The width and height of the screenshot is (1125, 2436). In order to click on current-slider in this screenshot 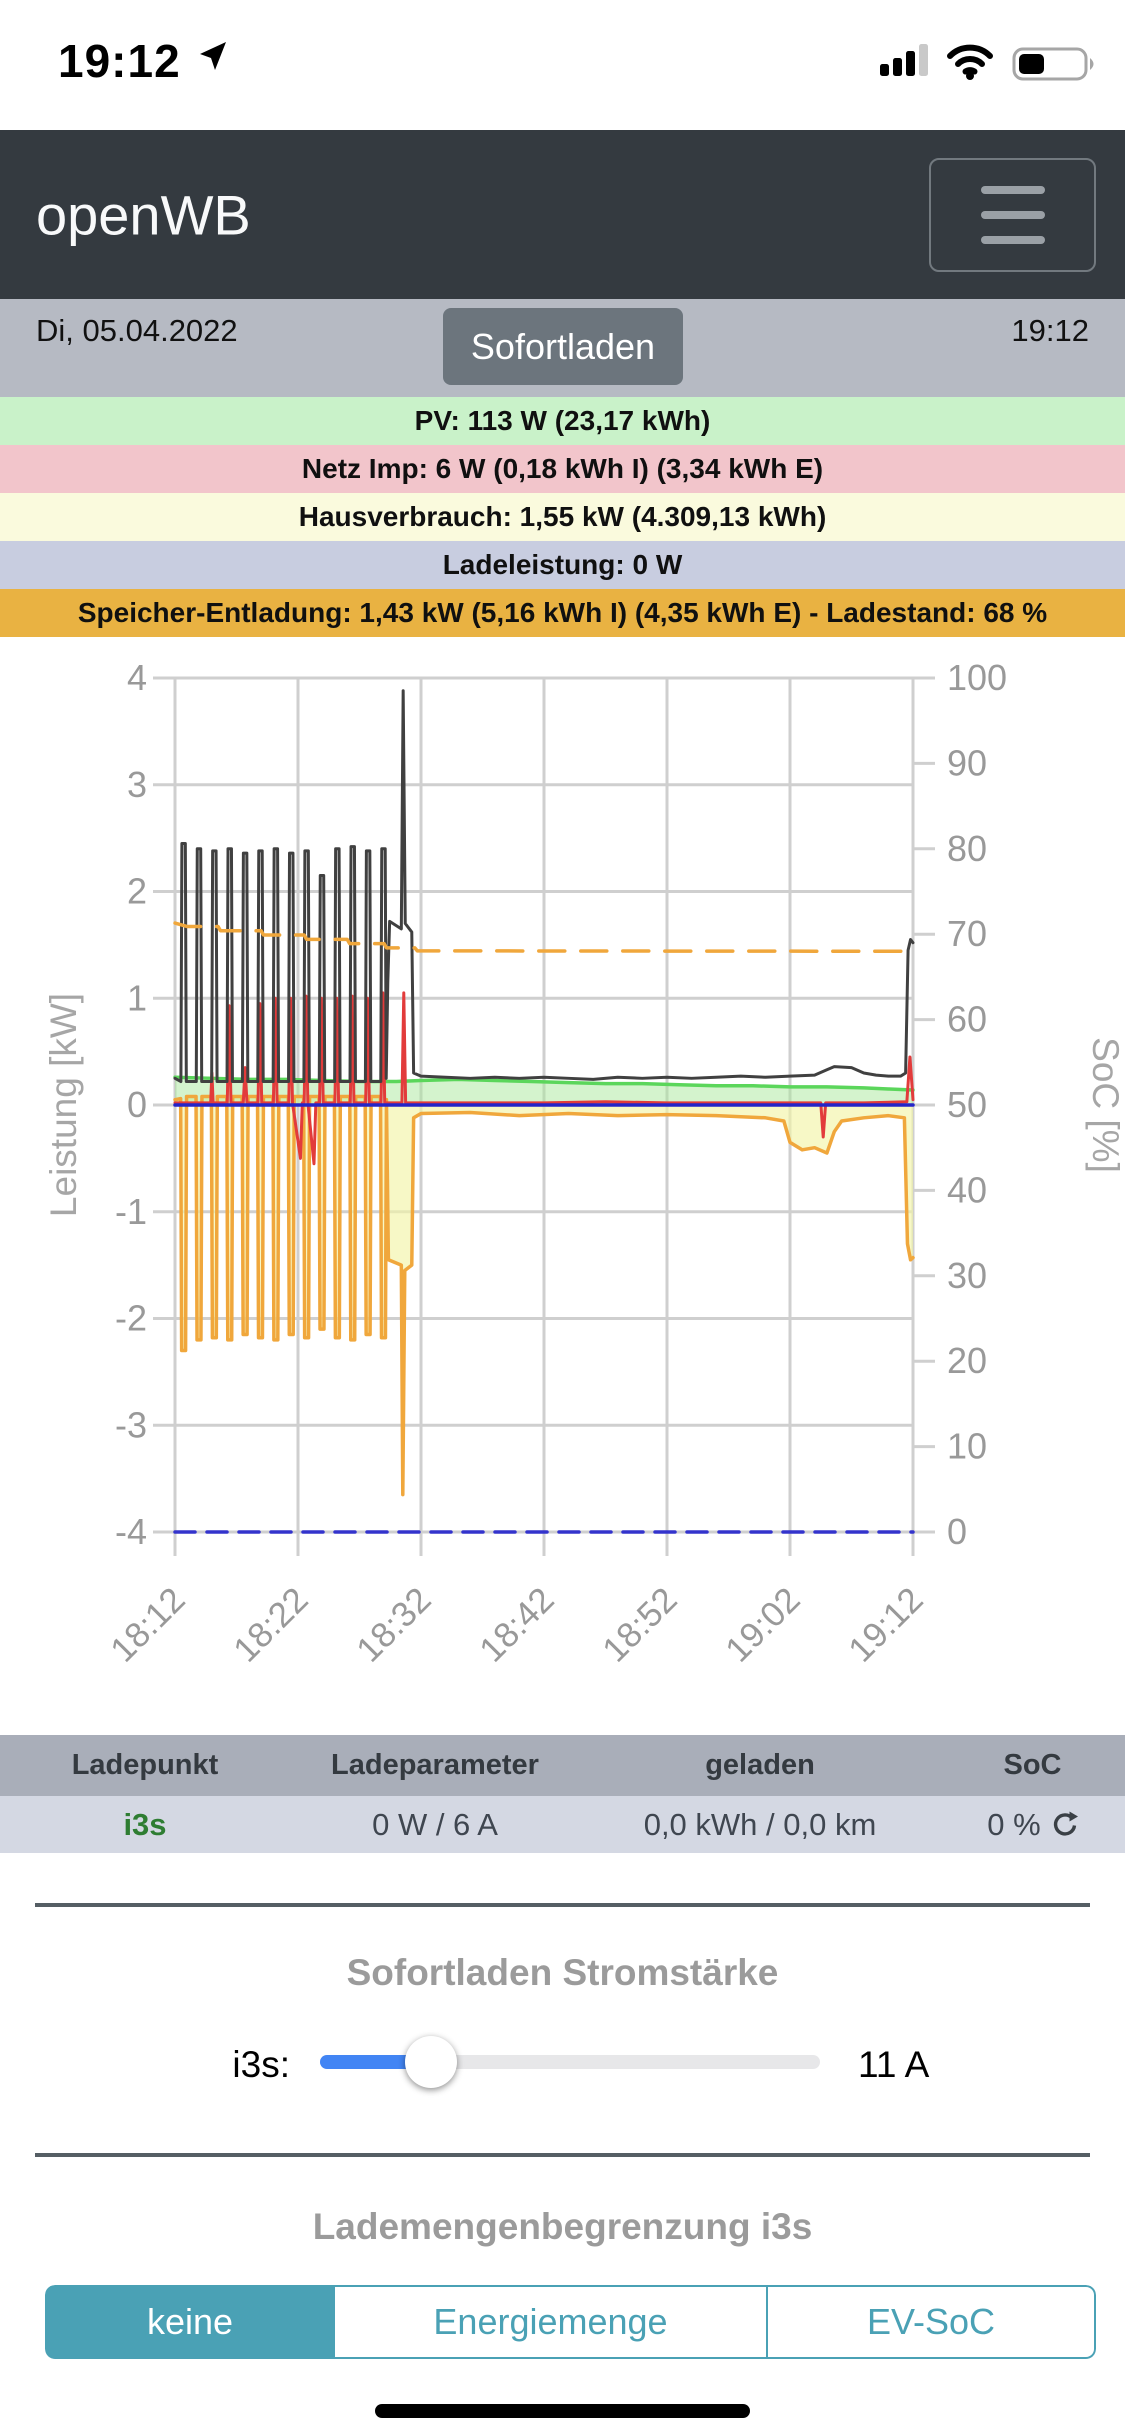, I will do `click(570, 2062)`.